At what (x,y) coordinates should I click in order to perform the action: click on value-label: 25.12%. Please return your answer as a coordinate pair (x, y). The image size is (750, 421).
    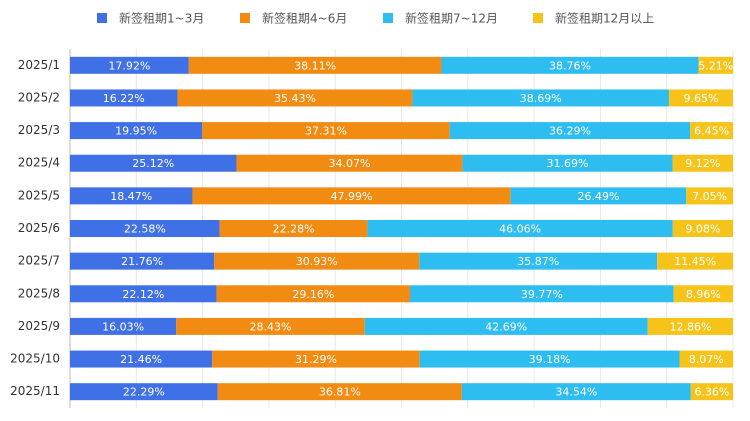
    Looking at the image, I should click on (153, 163).